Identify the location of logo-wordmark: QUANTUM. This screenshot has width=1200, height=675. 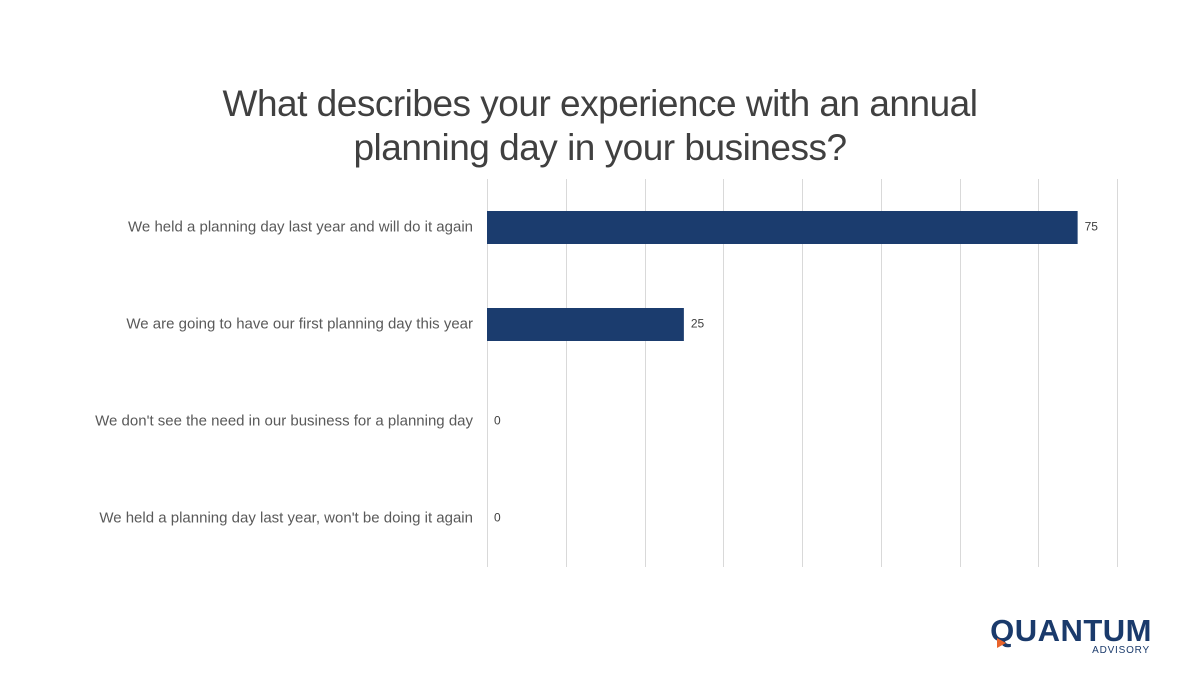
(1071, 630).